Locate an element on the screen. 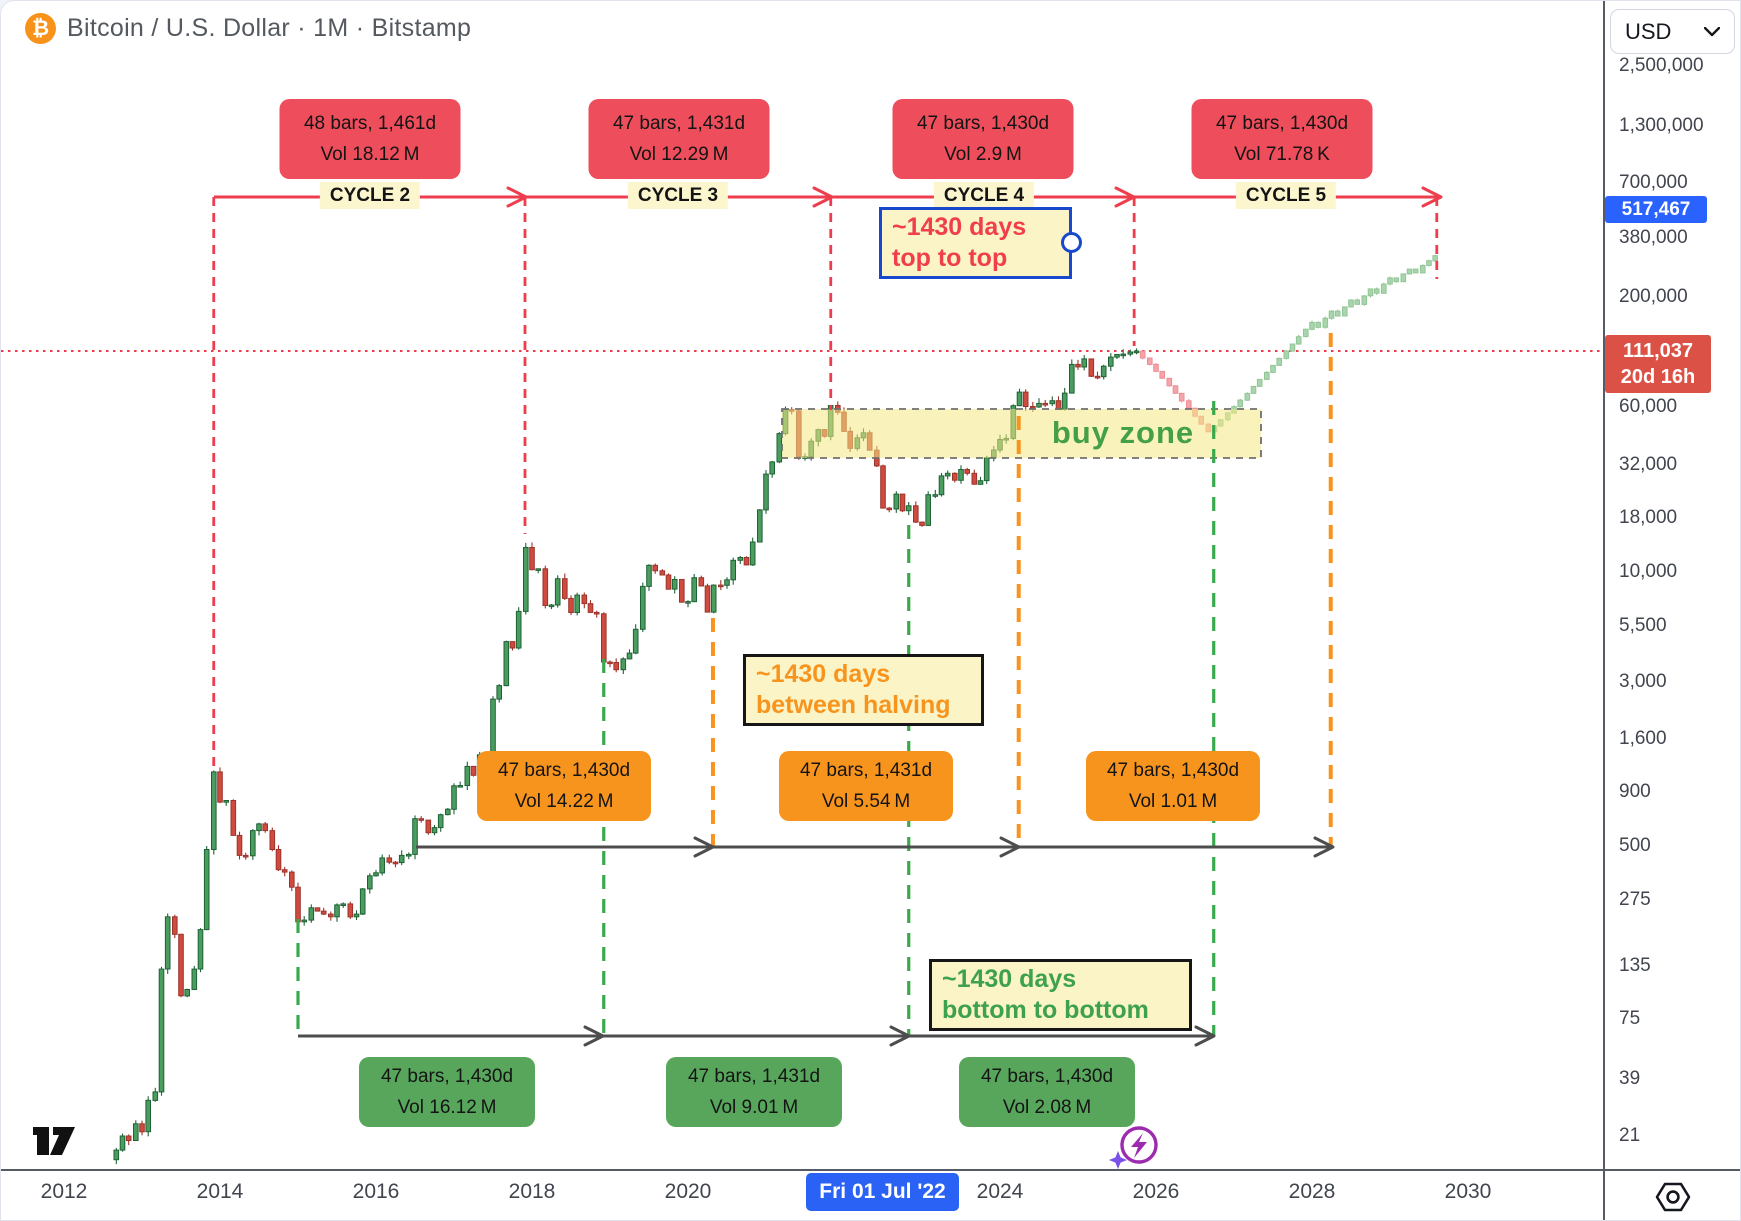 The height and width of the screenshot is (1221, 1741). time-axis-label: 2012 is located at coordinates (64, 1191).